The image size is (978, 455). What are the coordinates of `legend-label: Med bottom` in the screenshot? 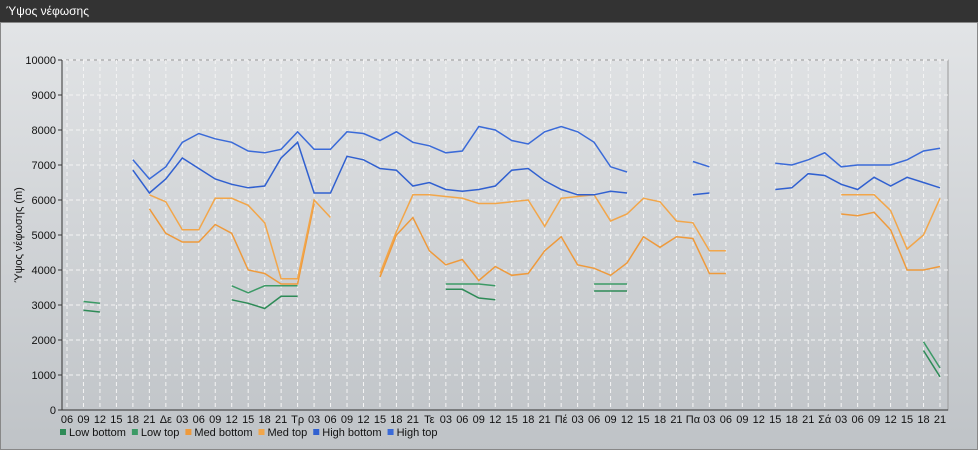 It's located at (223, 433).